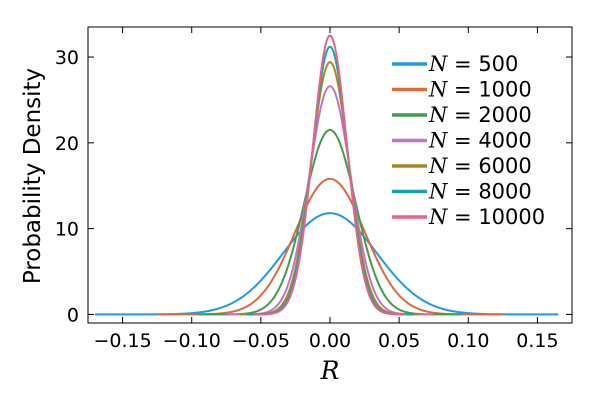 Image resolution: width=600 pixels, height=400 pixels. I want to click on x-tick-label: 0.10, so click(468, 341).